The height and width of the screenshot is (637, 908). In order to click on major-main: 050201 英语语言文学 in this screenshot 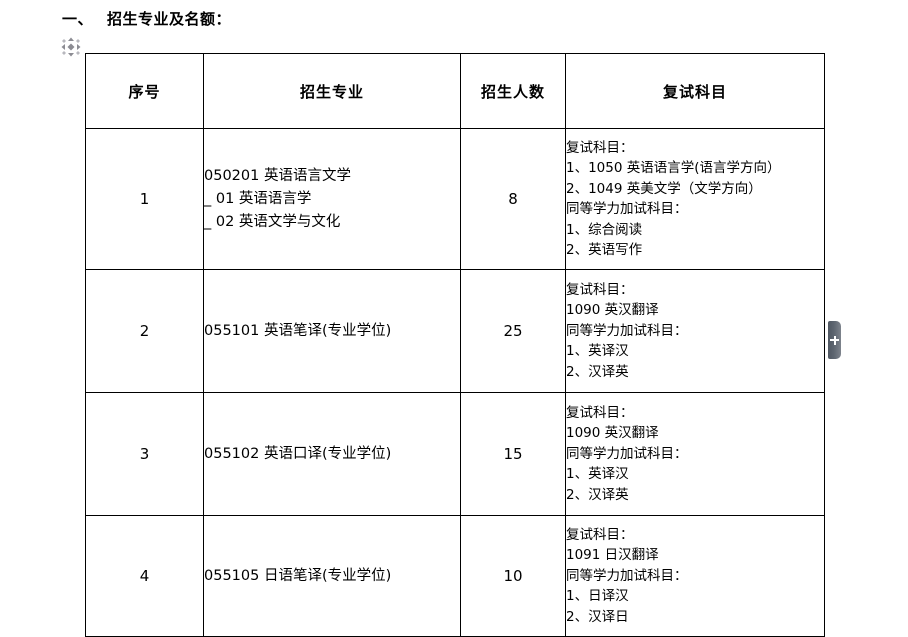, I will do `click(277, 175)`.